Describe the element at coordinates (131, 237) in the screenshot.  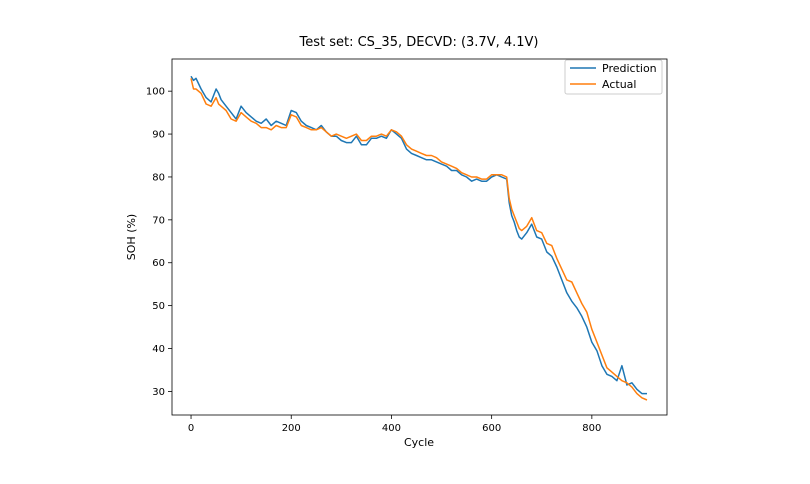
I see `y-axis-label: SOH (%)` at that location.